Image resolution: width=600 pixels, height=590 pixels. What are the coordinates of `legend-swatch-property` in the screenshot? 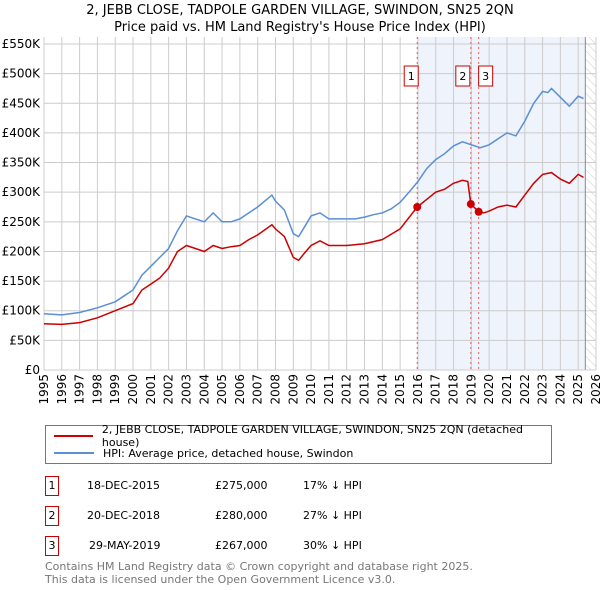 It's located at (73, 436).